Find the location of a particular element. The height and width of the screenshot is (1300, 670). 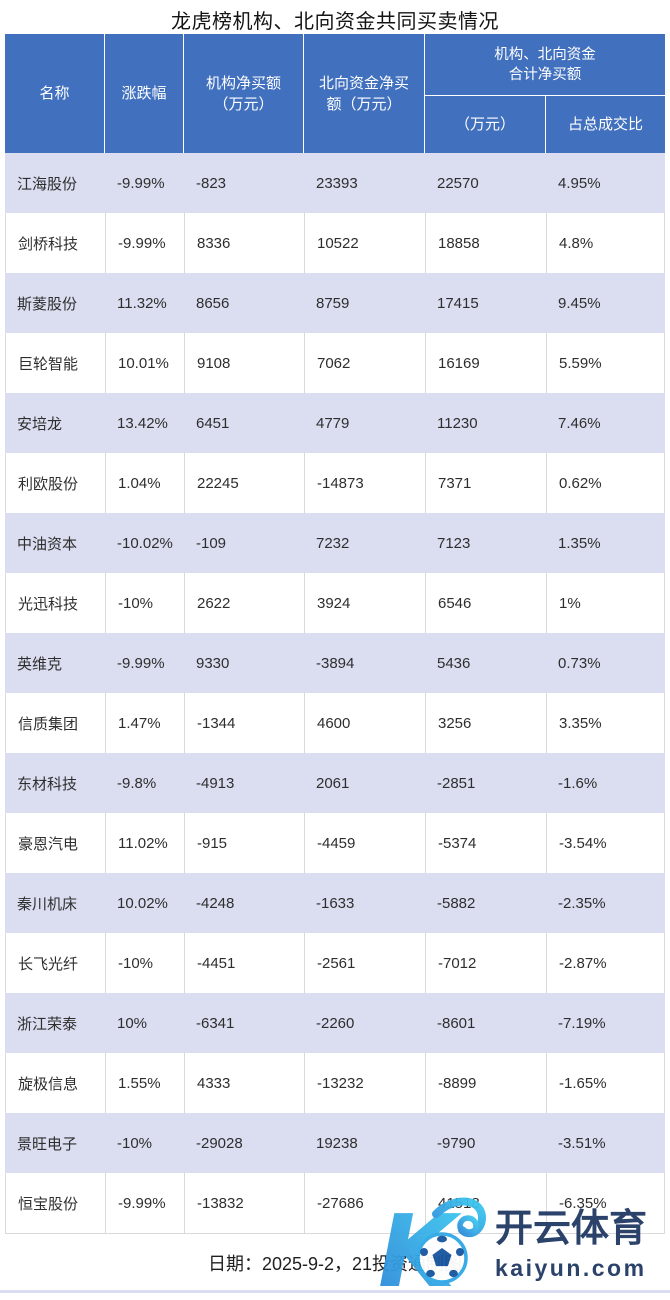

cell-ratio: 4.8% is located at coordinates (576, 243).